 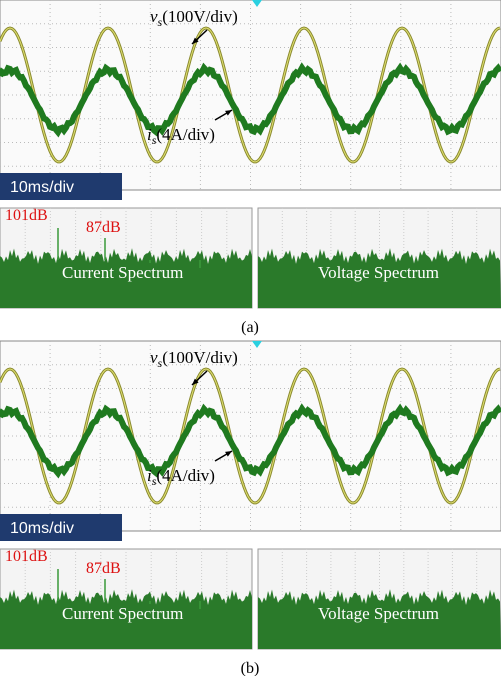 I want to click on caption: (a), so click(x=250, y=327).